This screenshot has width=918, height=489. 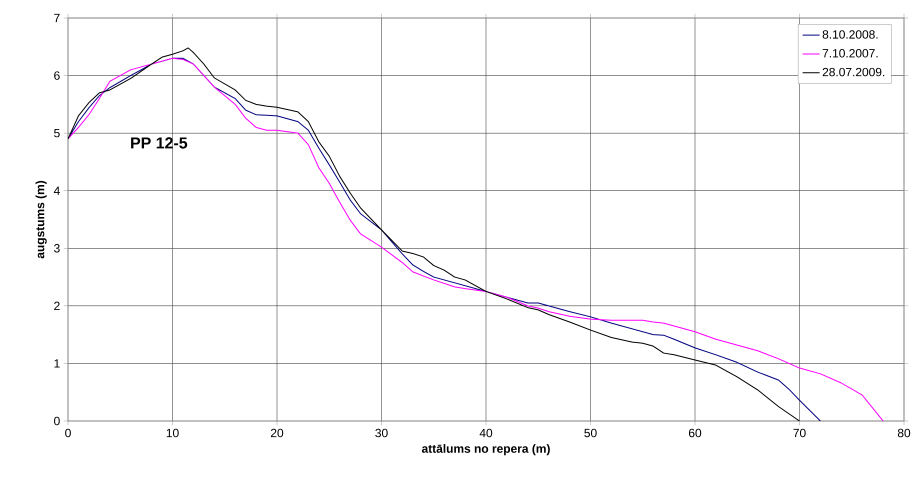 What do you see at coordinates (277, 433) in the screenshot?
I see `x-tick-label: 20` at bounding box center [277, 433].